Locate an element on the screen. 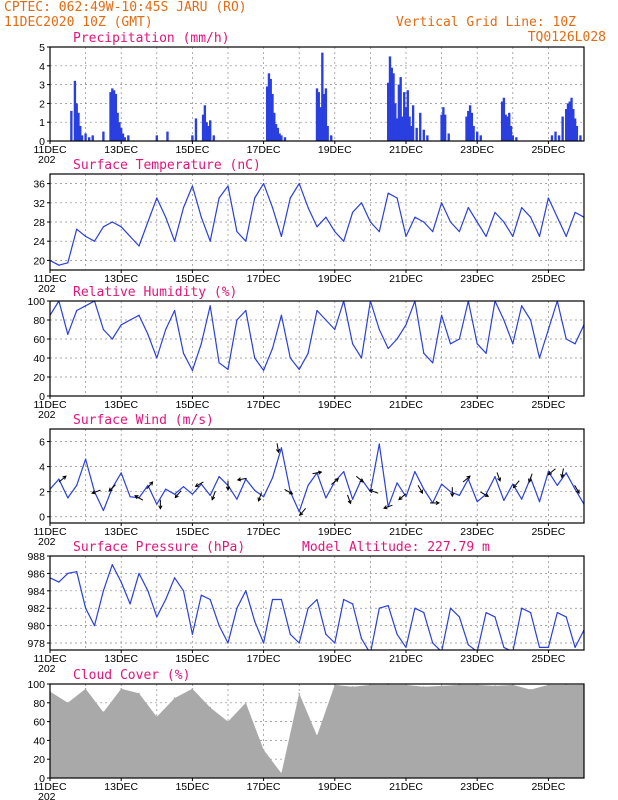 The width and height of the screenshot is (618, 800). ytick-label: 3 is located at coordinates (42, 86).